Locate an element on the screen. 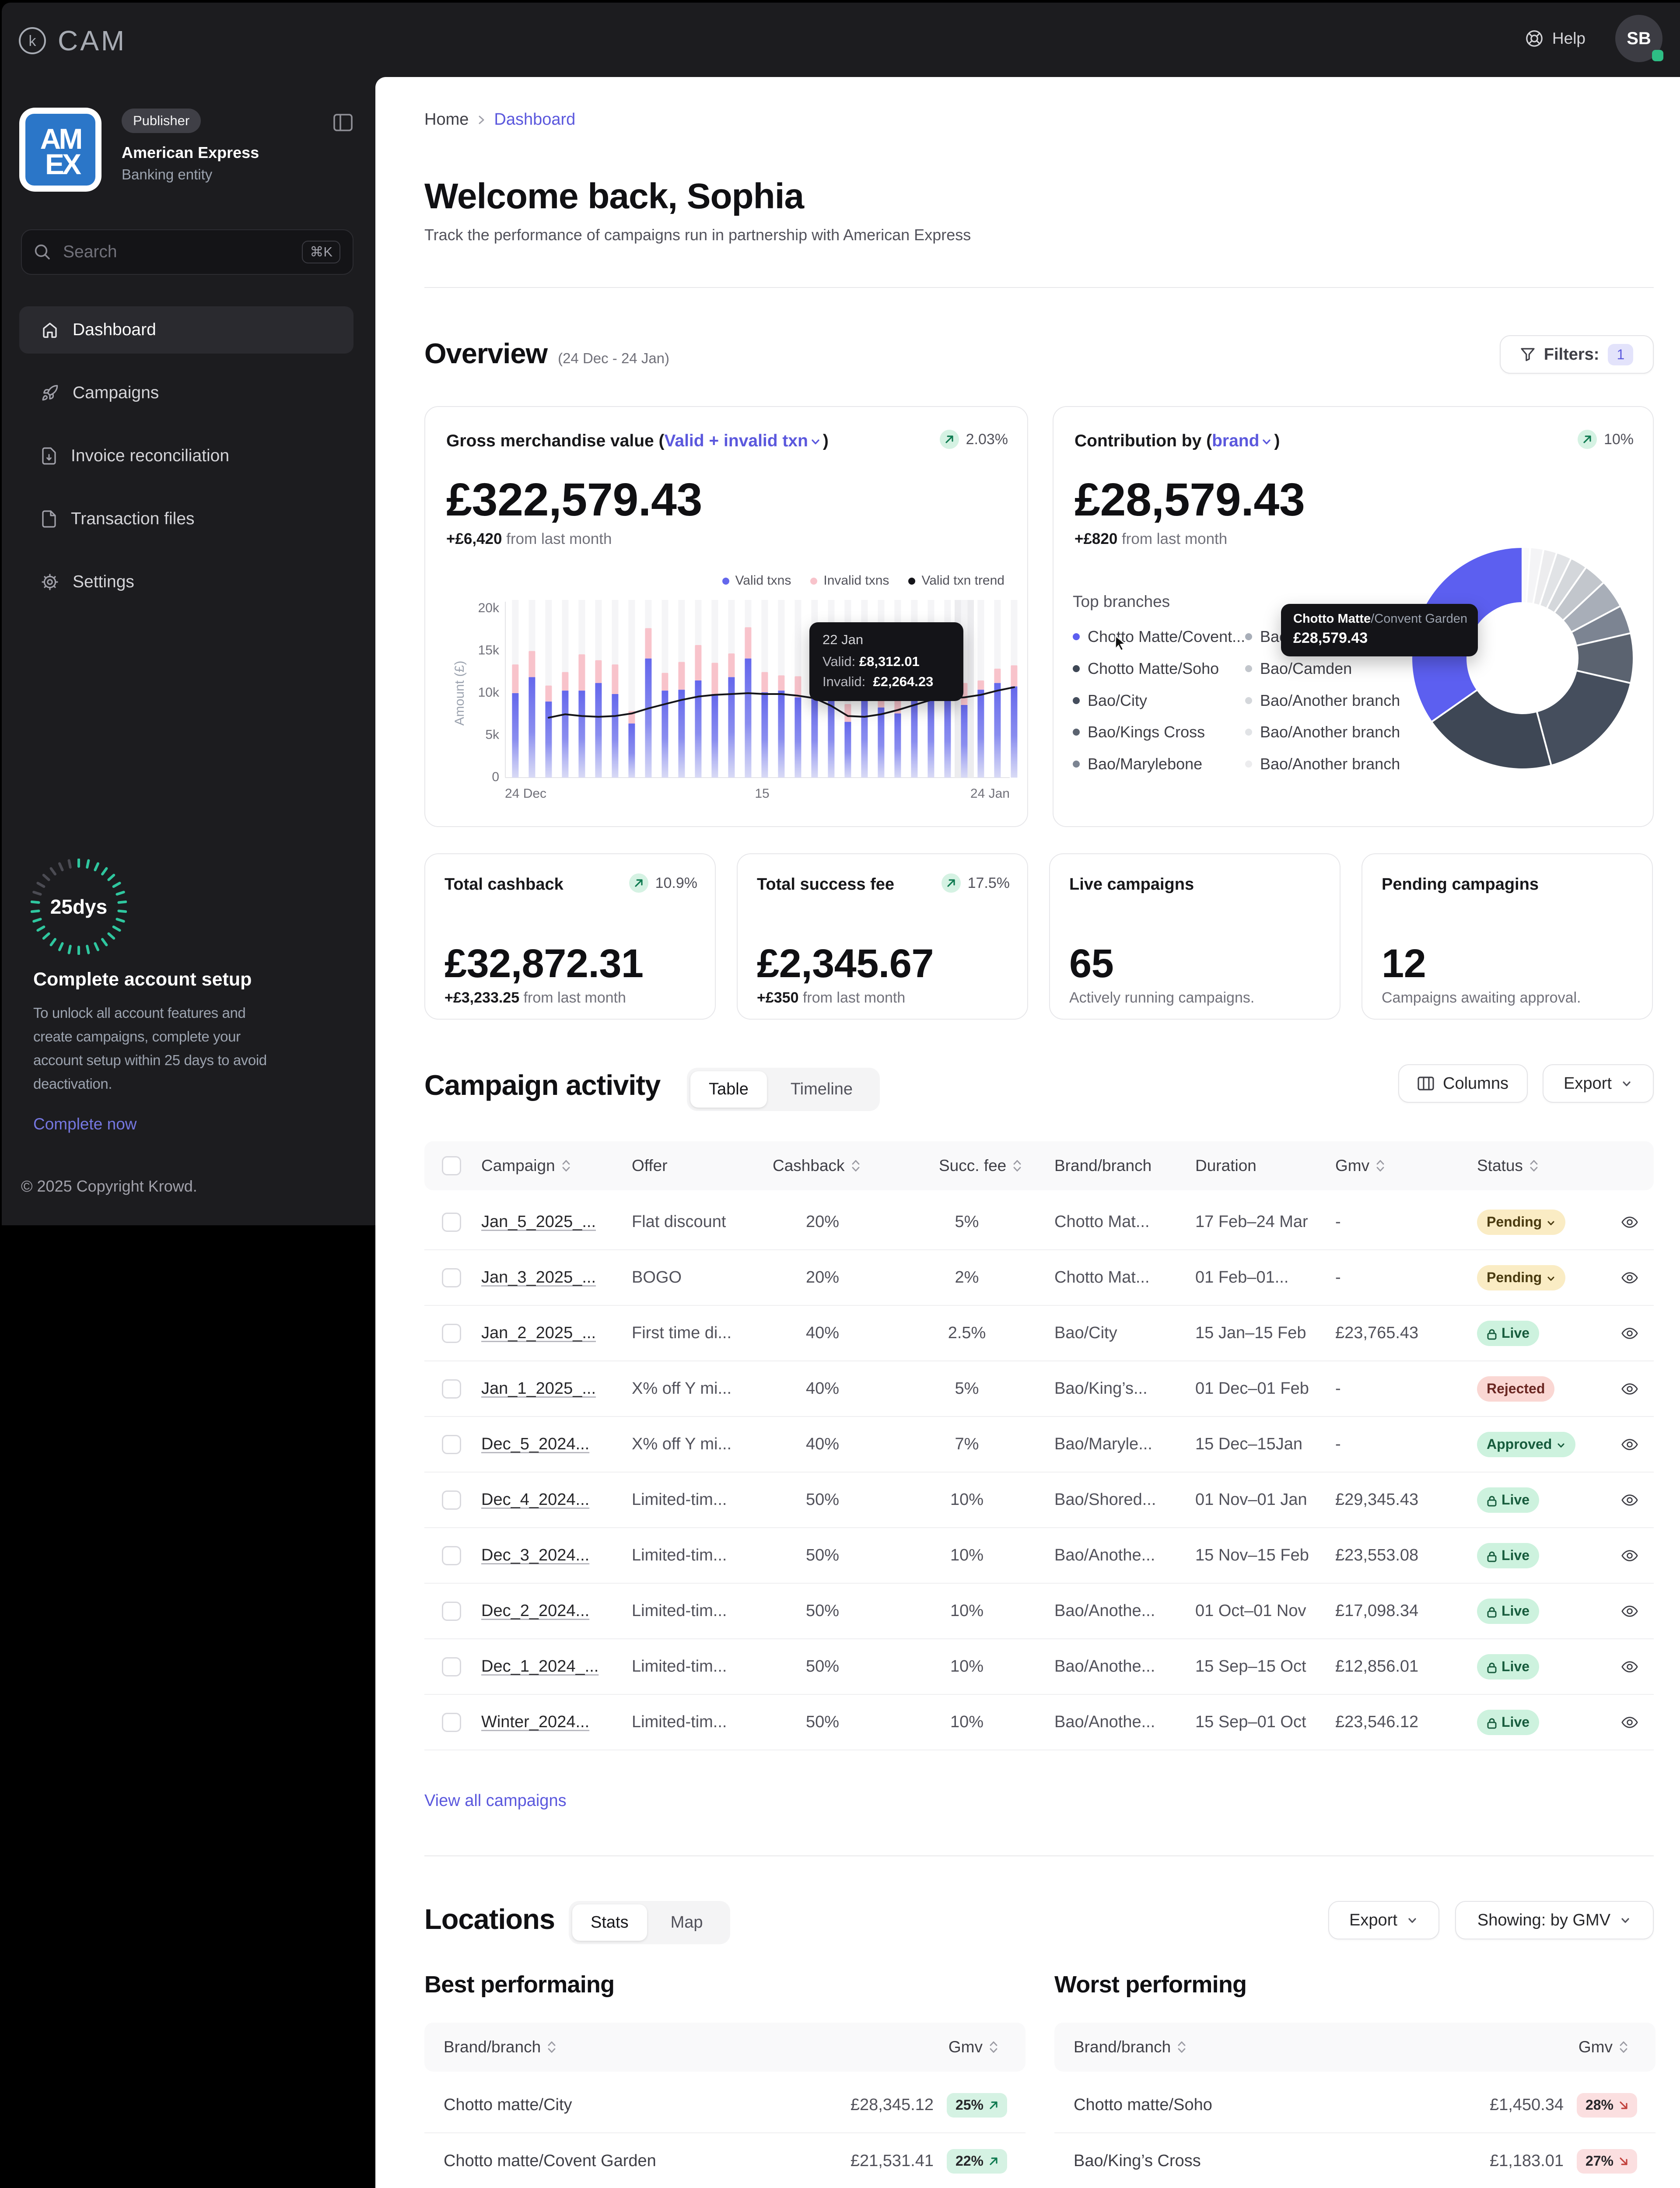 The width and height of the screenshot is (1680, 2188). svg-text: 15 is located at coordinates (762, 793).